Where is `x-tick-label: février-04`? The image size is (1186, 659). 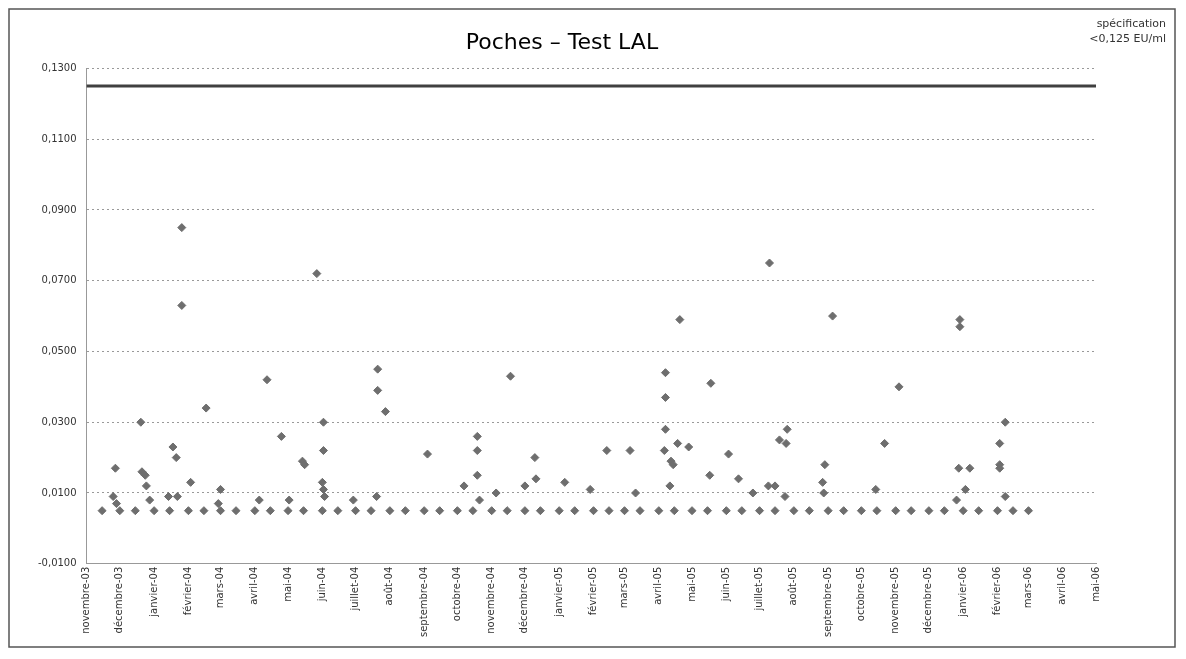 x-tick-label: février-04 is located at coordinates (188, 591).